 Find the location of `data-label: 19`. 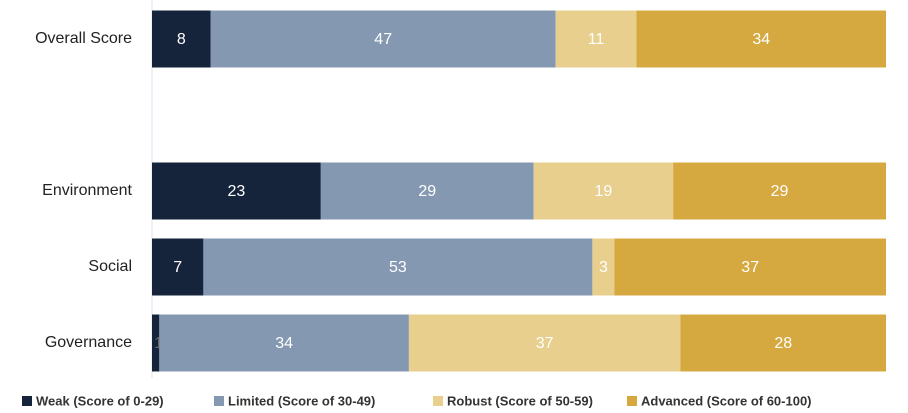

data-label: 19 is located at coordinates (604, 191).